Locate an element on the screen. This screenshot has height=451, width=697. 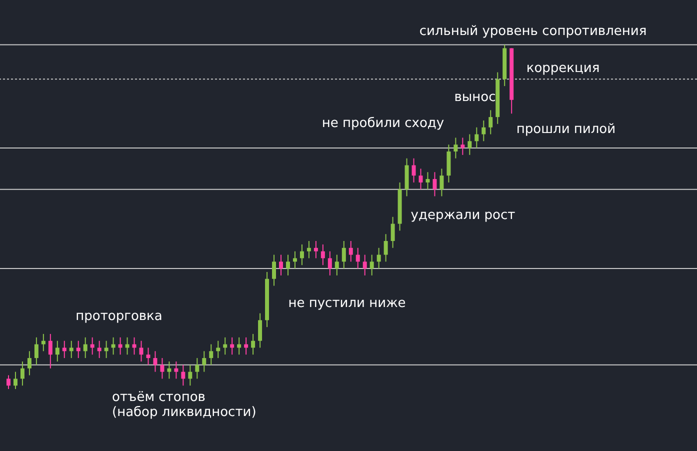
text: отъём стопов (набор ликвидности) is located at coordinates (184, 405).